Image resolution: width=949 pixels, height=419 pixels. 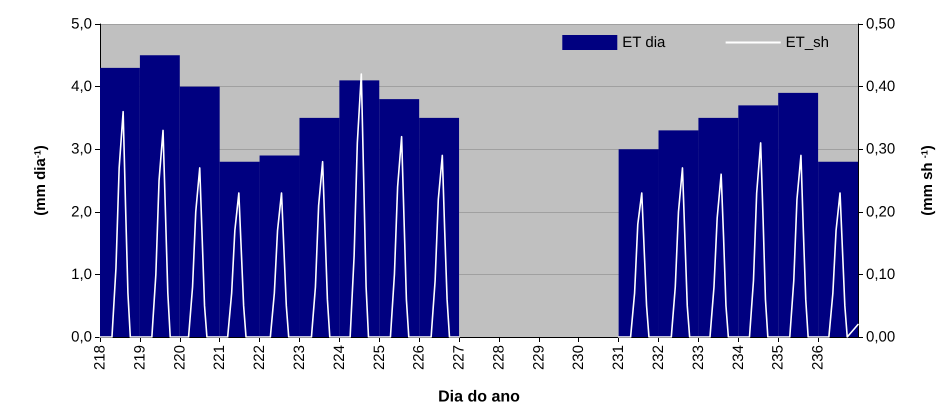 What do you see at coordinates (808, 42) in the screenshot?
I see `legend-label: ET_sh` at bounding box center [808, 42].